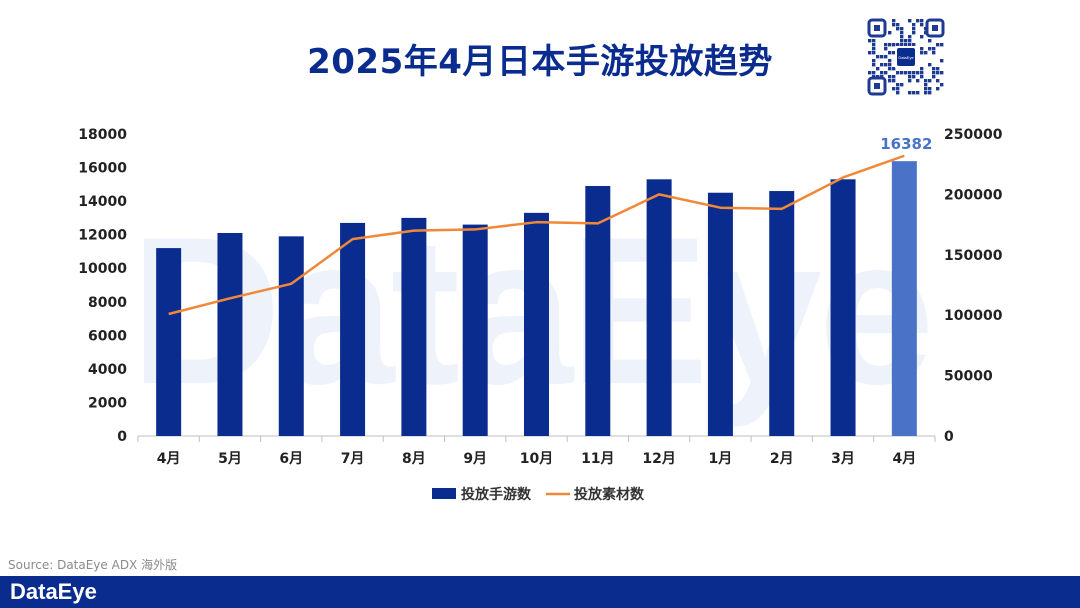  I want to click on x-axis-tick-label: 10月, so click(536, 459).